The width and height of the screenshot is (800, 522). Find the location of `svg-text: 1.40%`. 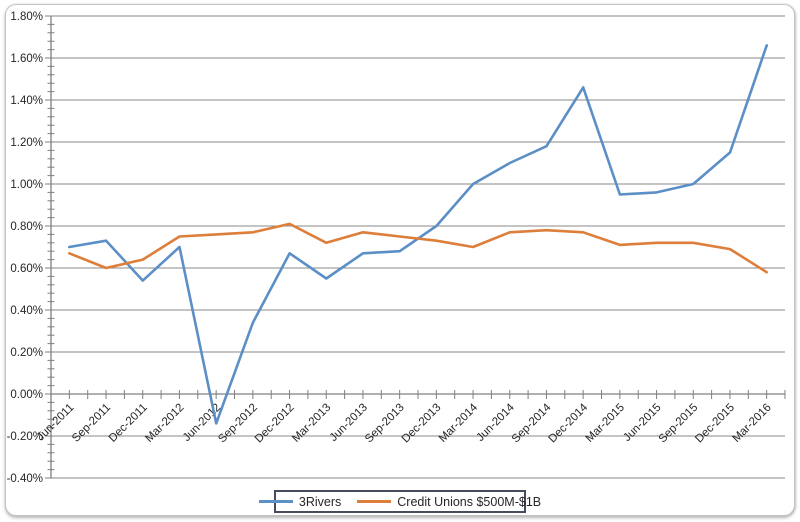

svg-text: 1.40% is located at coordinates (26, 101).